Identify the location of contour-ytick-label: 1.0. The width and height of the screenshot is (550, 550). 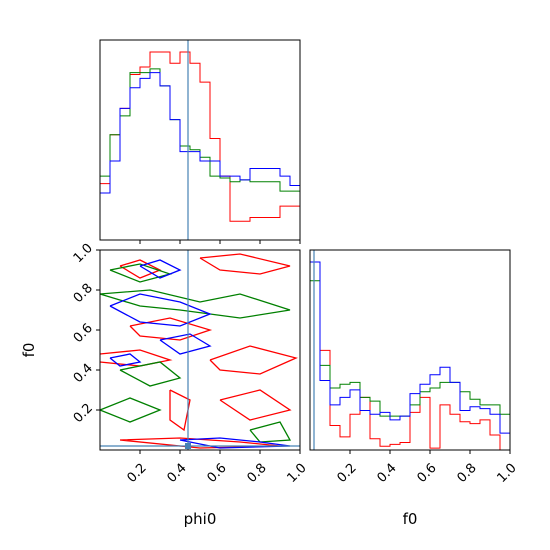
(83, 253).